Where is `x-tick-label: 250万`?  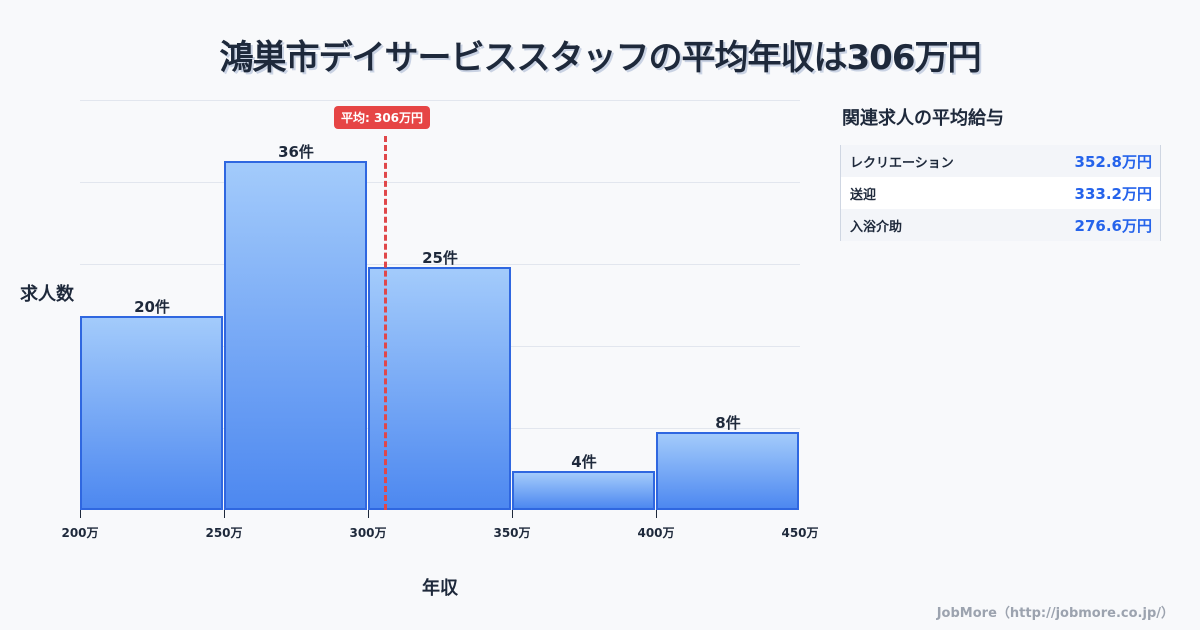 x-tick-label: 250万 is located at coordinates (224, 533).